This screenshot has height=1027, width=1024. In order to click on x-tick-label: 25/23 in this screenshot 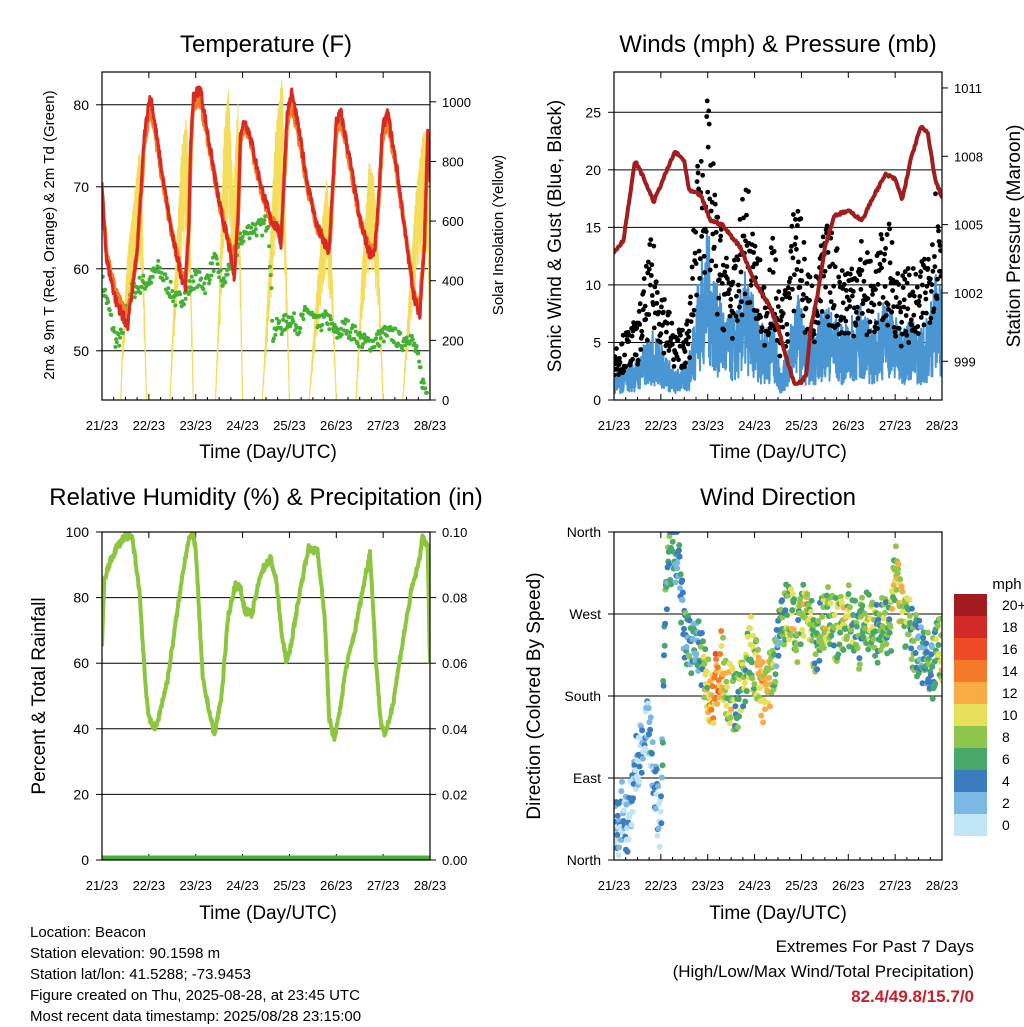, I will do `click(289, 885)`.